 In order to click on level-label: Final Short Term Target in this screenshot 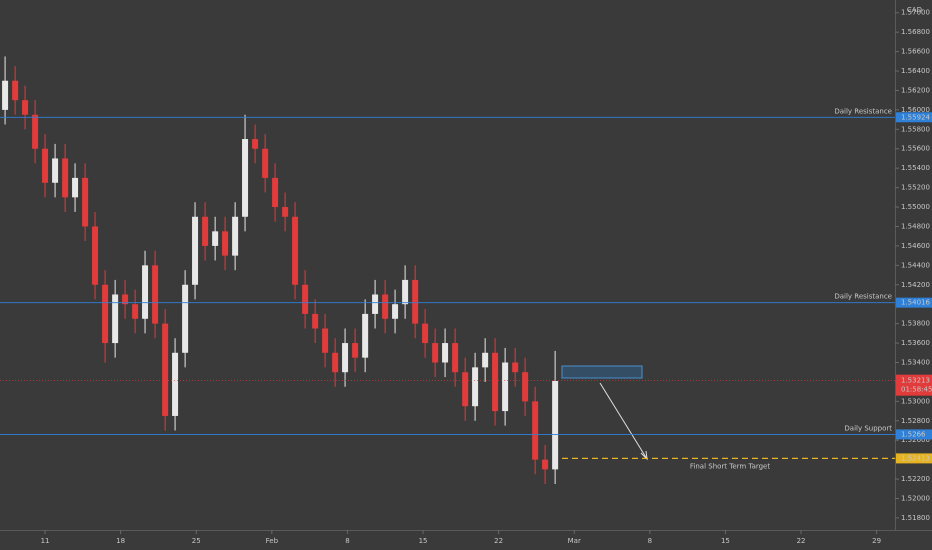, I will do `click(730, 466)`.